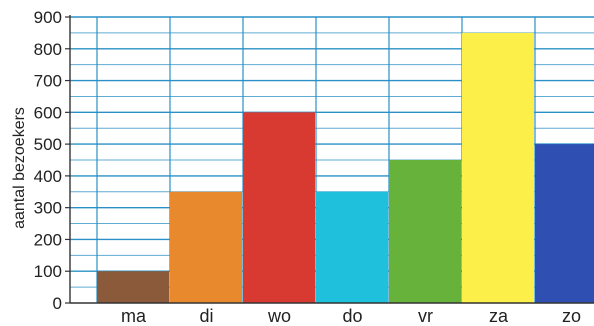 Image resolution: width=594 pixels, height=326 pixels. I want to click on x-category-label: za, so click(499, 316).